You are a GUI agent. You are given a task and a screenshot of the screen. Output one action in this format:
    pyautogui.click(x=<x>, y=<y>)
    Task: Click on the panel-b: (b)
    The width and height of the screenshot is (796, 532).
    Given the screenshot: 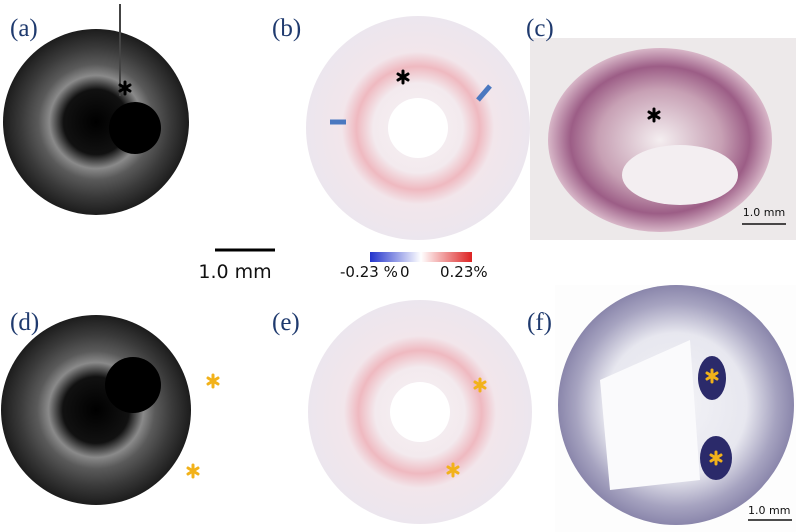 What is the action you would take?
    pyautogui.click(x=401, y=127)
    